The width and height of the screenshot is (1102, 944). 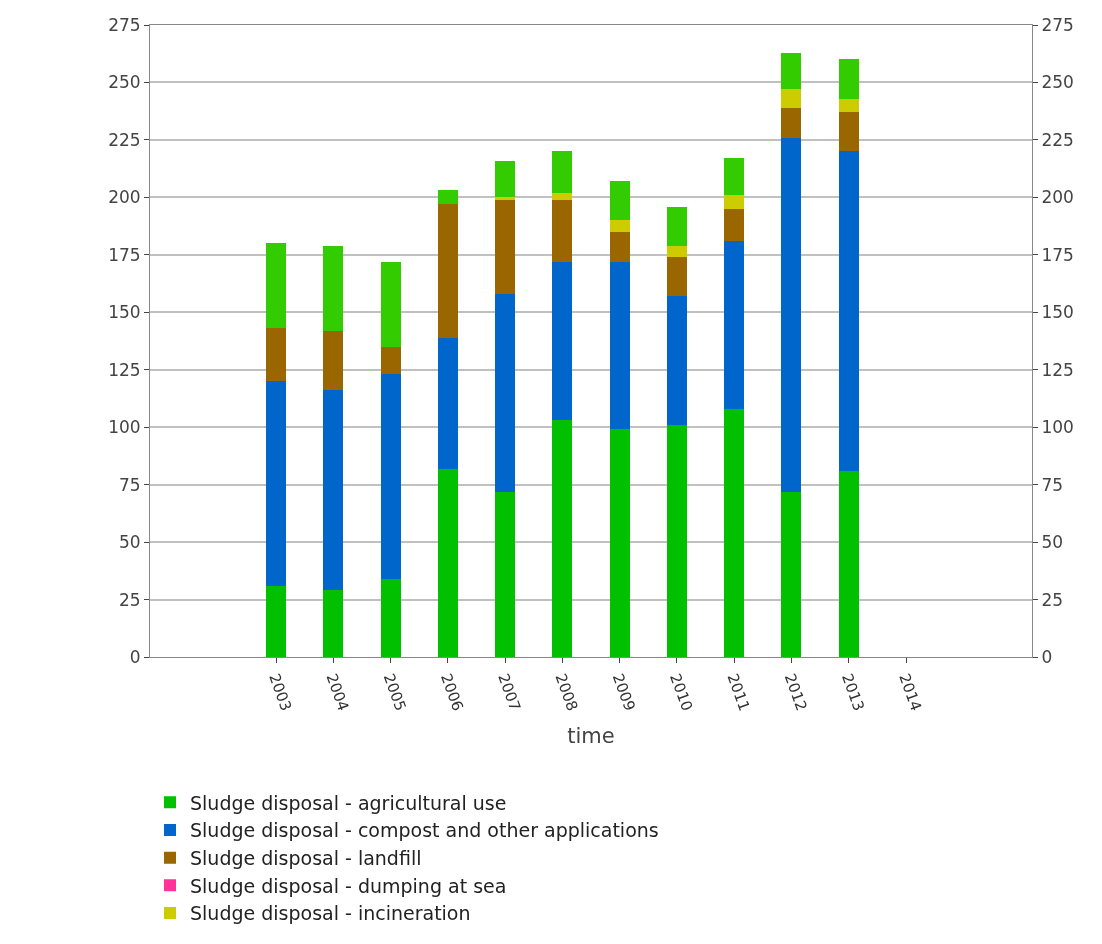 I want to click on x-tick-label: 2013, so click(x=852, y=692).